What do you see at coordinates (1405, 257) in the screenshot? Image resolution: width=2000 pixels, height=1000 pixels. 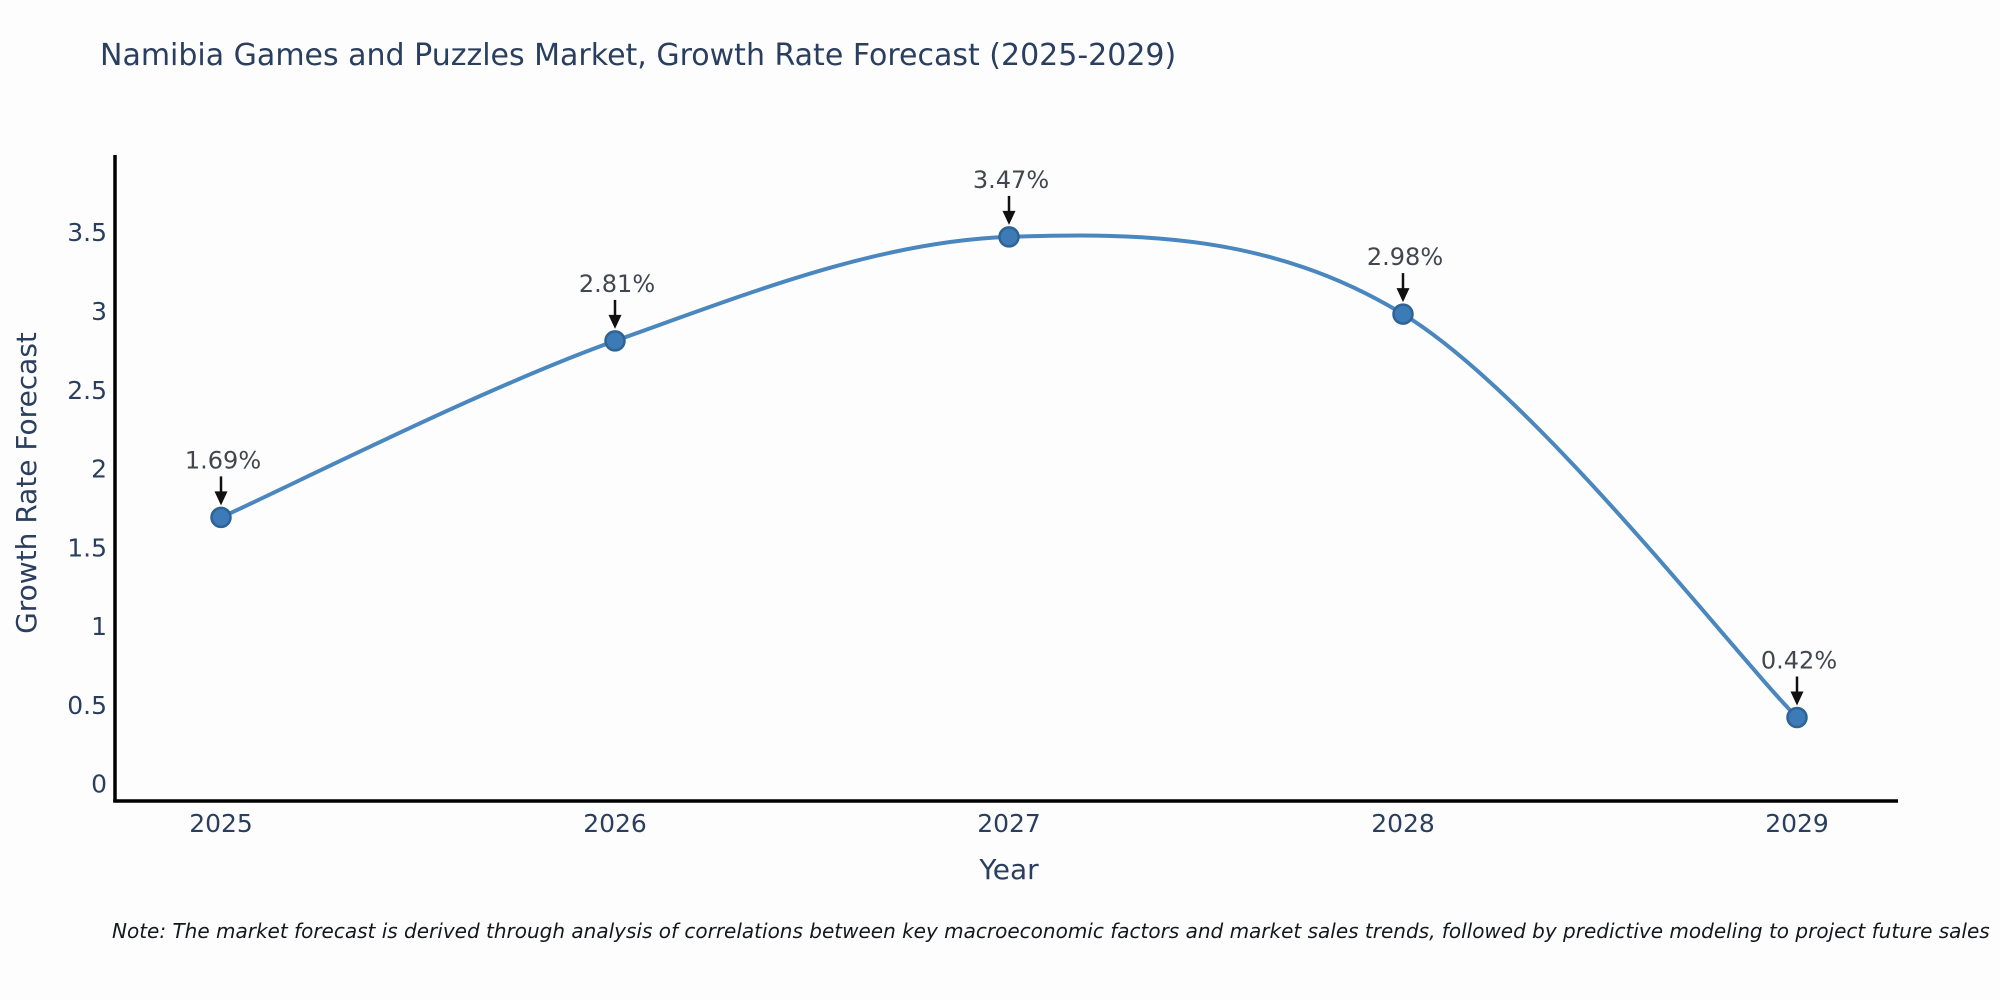 I see `annotation-label: 2.98%` at bounding box center [1405, 257].